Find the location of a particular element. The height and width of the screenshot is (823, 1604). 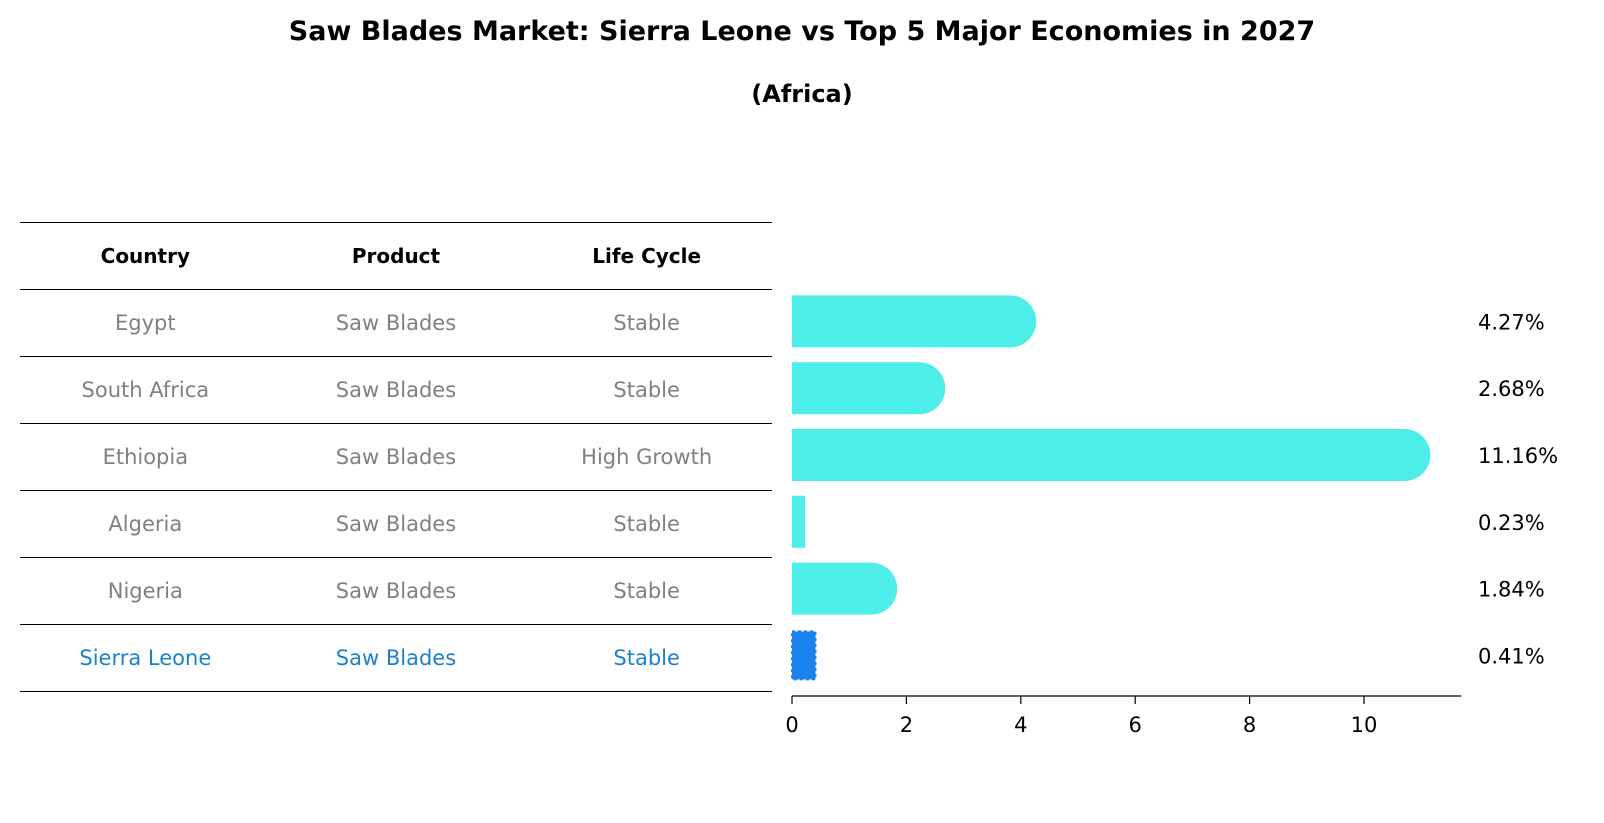

bar-highlighted is located at coordinates (804, 655).